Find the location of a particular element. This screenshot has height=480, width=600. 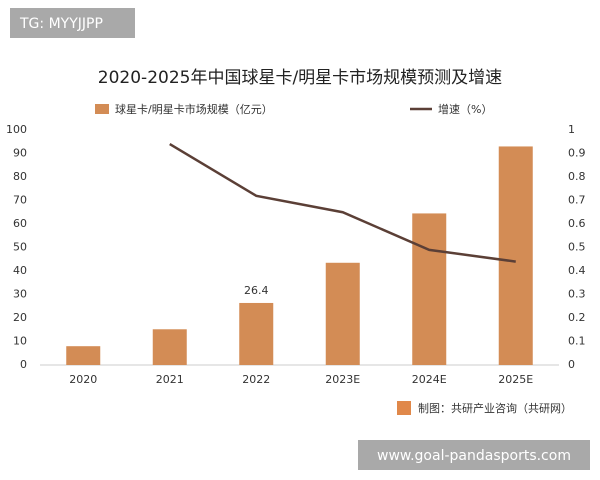

x-tick-label: 2024E is located at coordinates (429, 379).